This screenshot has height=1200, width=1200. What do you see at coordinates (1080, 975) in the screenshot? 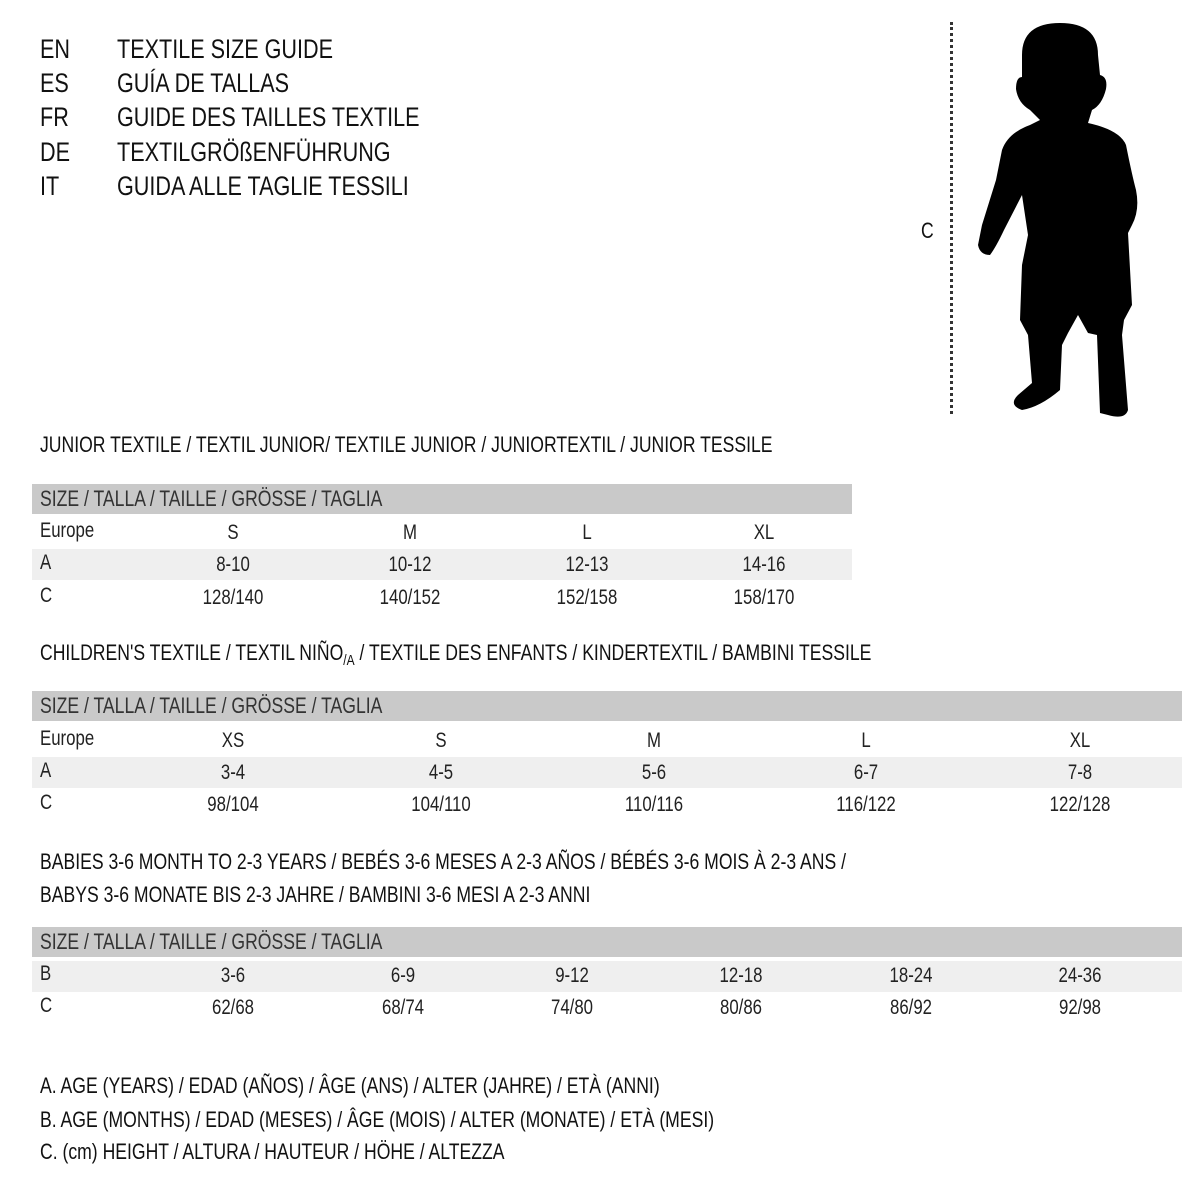
I see `table-cell: 24-36` at bounding box center [1080, 975].